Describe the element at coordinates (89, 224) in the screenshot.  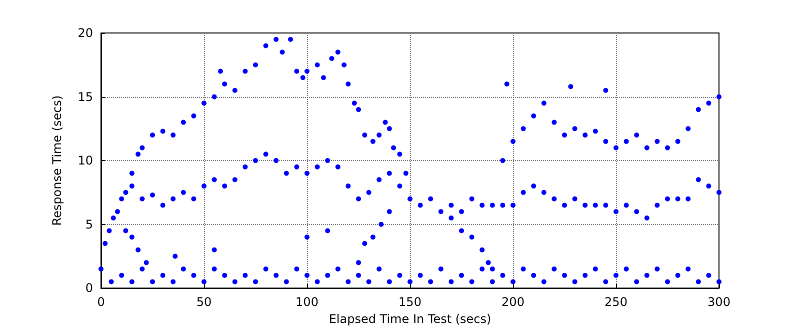
I see `y-tick-label: 5` at that location.